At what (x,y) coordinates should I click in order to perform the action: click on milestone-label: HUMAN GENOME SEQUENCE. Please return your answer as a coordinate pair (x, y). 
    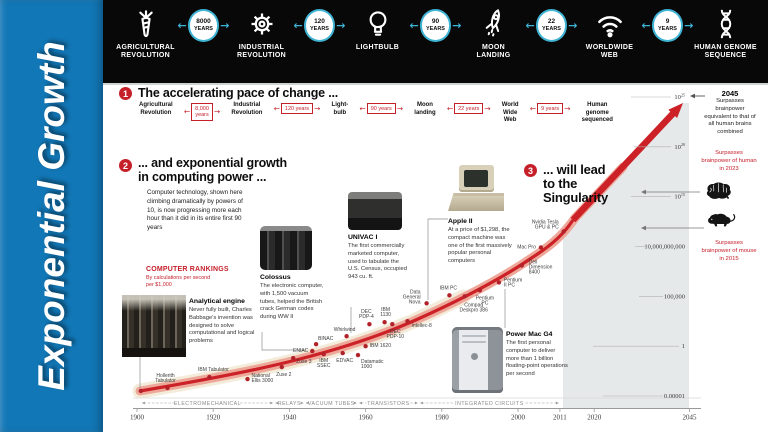
    Looking at the image, I should click on (725, 52).